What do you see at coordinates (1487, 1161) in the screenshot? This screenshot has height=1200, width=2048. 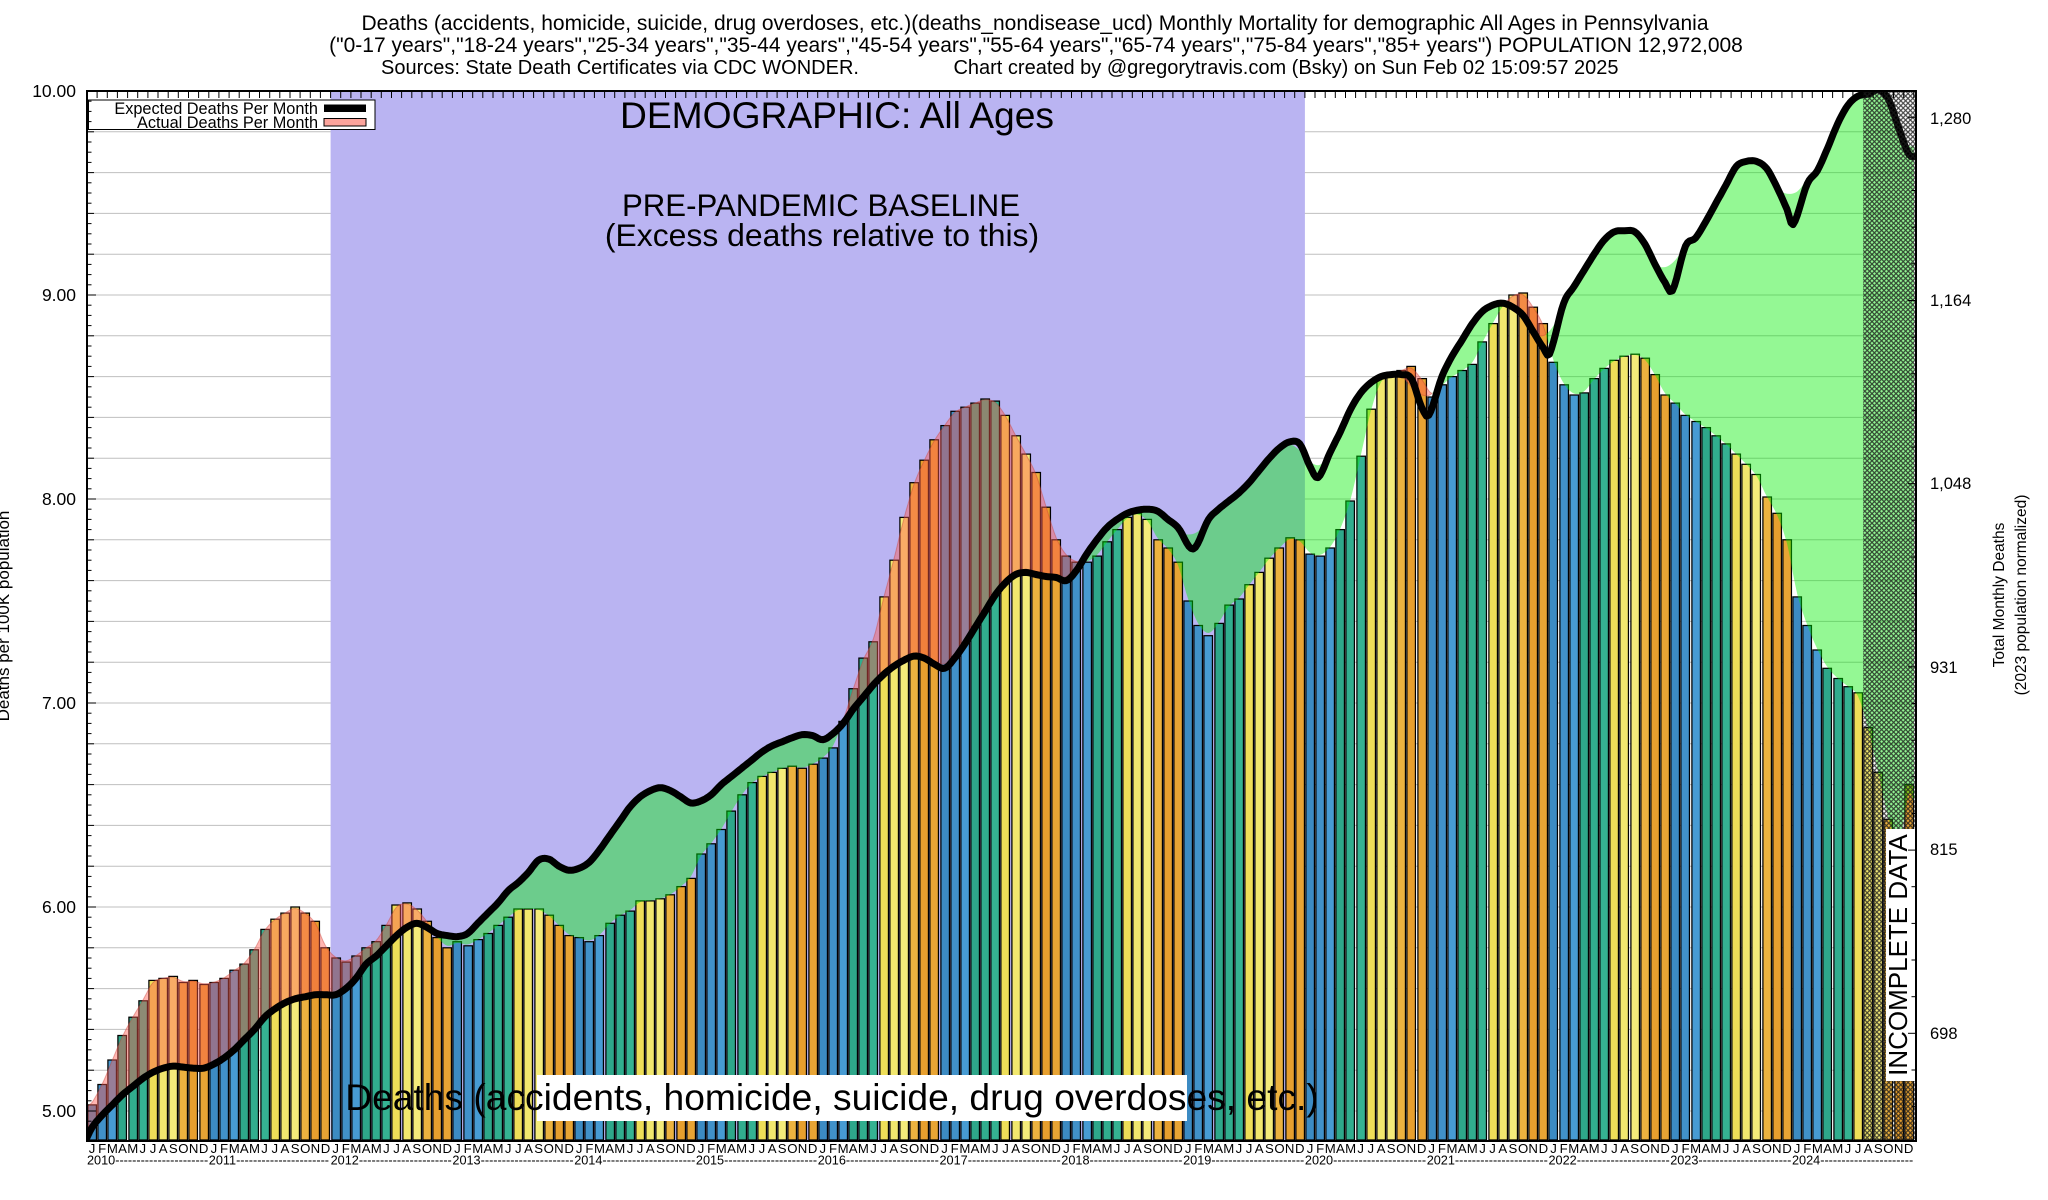 I see `svg-text: 2021----------------------` at bounding box center [1487, 1161].